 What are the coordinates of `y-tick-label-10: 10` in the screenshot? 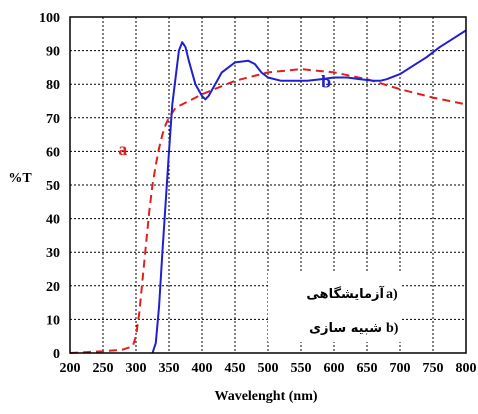 It's located at (53, 320).